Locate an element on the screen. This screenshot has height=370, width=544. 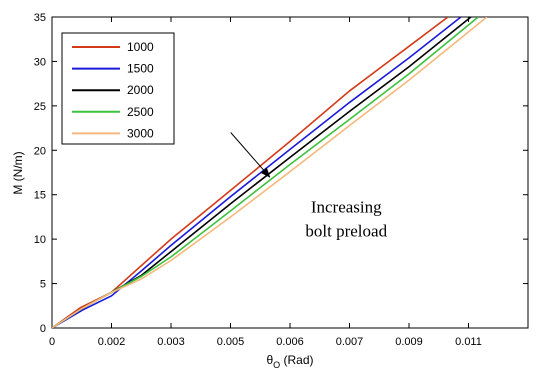
y-tick-label: 25 is located at coordinates (40, 107).